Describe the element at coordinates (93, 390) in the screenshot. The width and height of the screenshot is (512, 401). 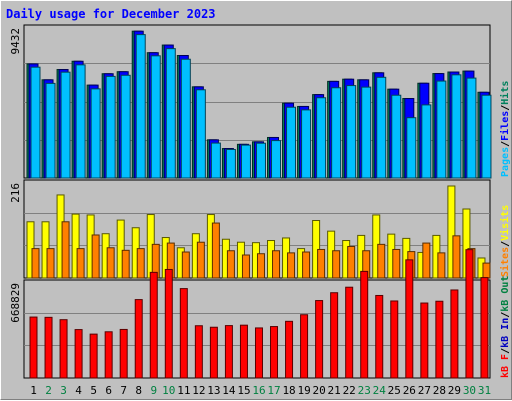
I see `day-label: 5` at that location.